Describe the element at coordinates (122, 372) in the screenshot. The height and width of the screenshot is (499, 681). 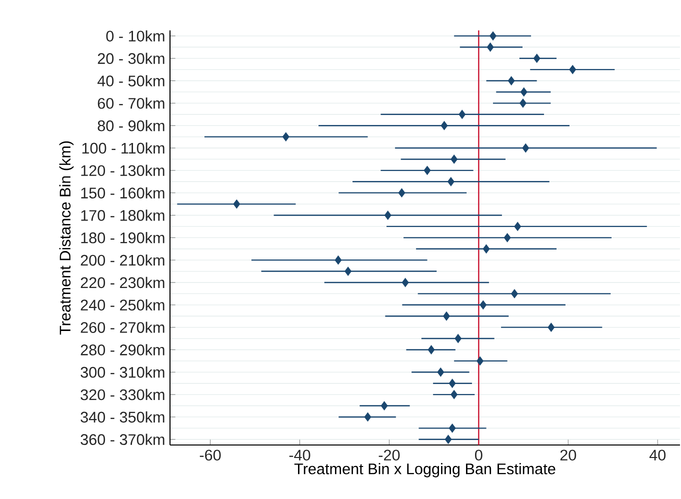
I see `y-tick-label: 300 - 310km` at that location.